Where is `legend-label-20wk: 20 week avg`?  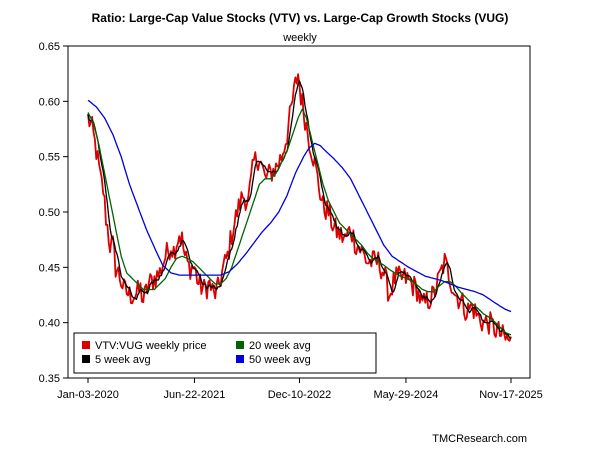
legend-label-20wk: 20 week avg is located at coordinates (280, 346).